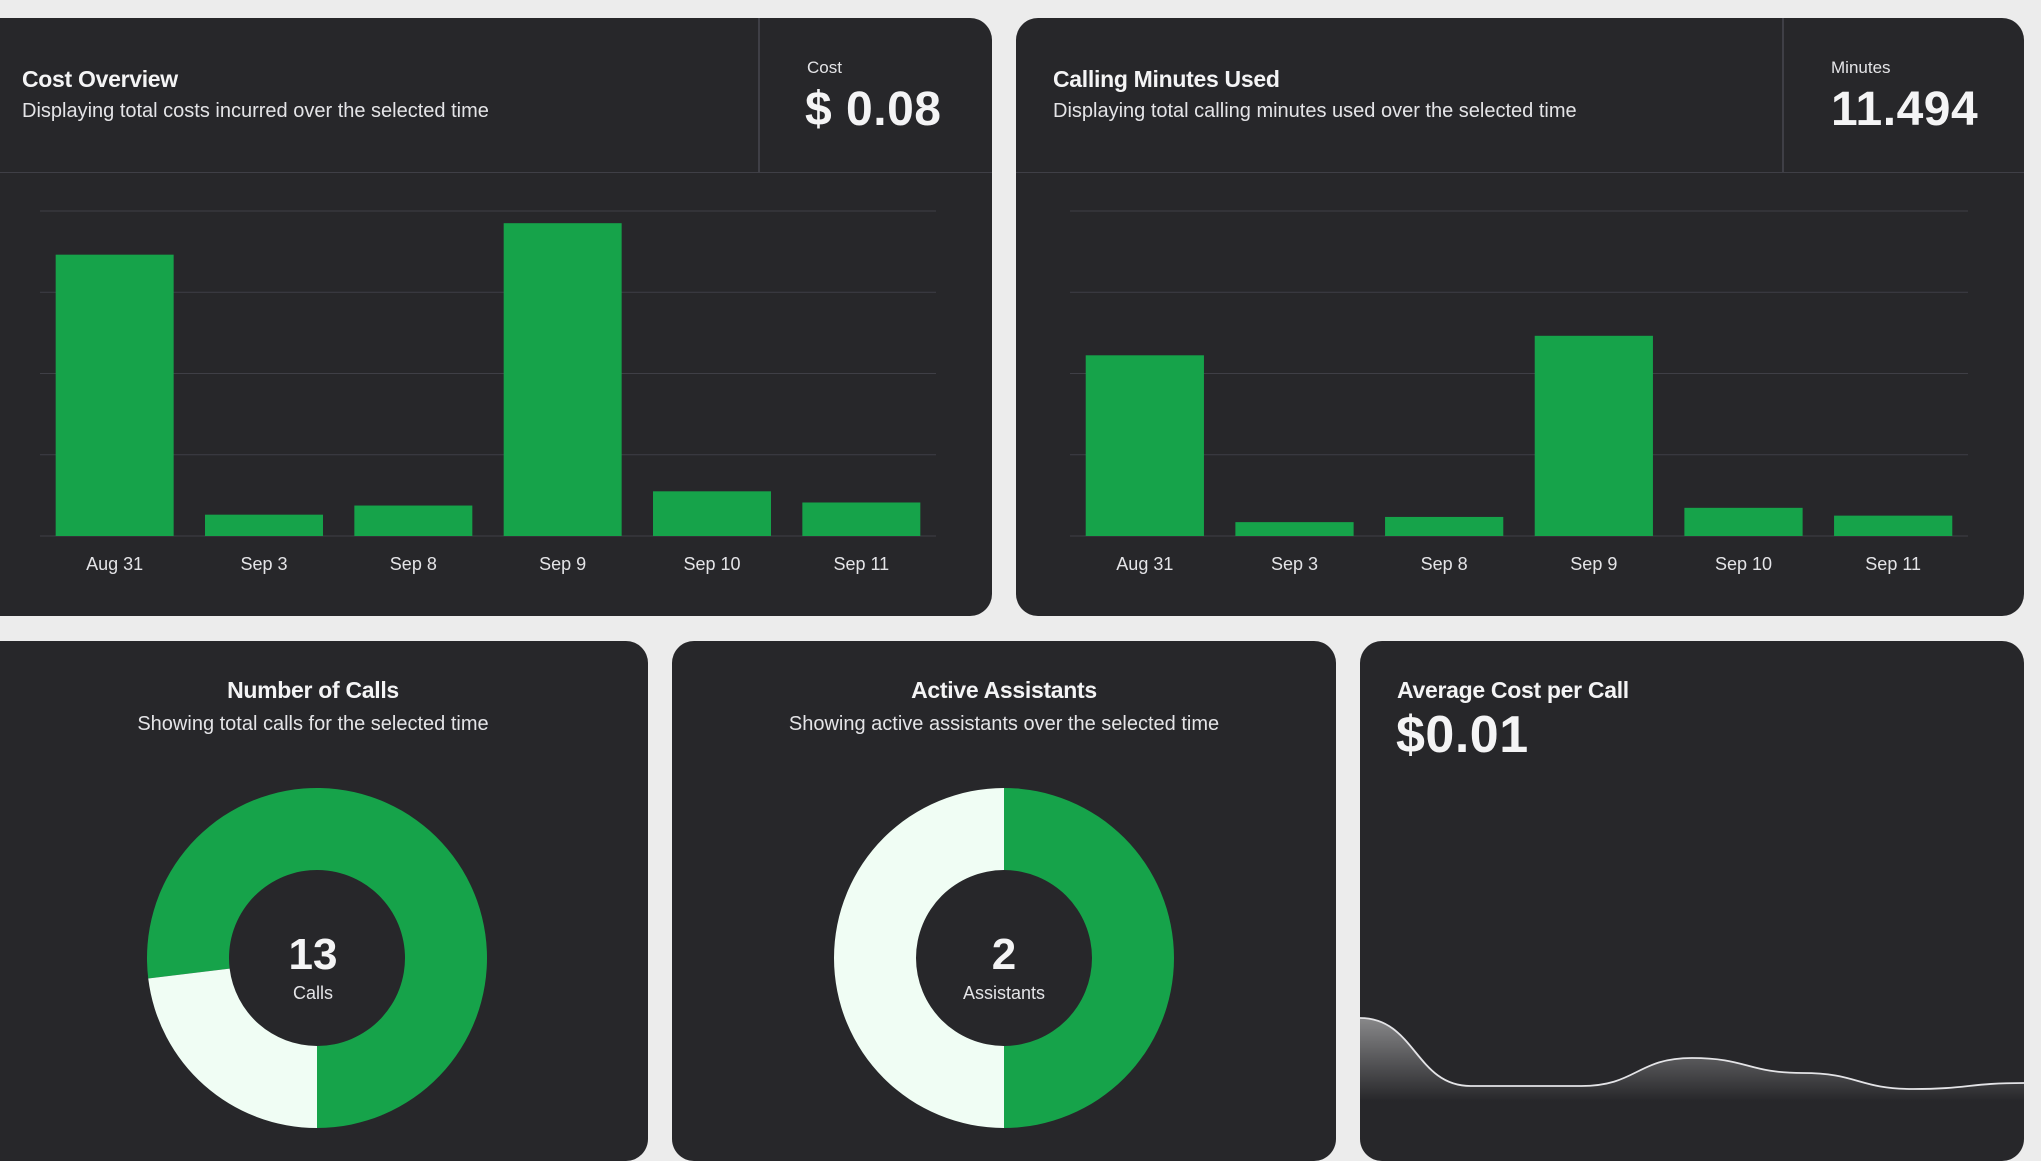  What do you see at coordinates (313, 954) in the screenshot?
I see `calls-total-value: 13` at bounding box center [313, 954].